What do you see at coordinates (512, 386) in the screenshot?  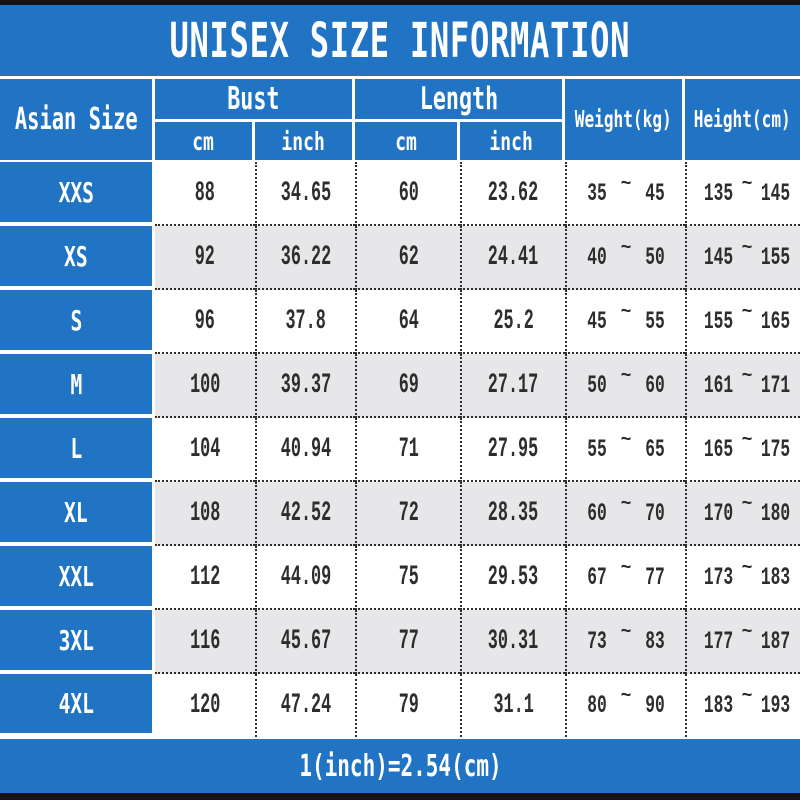 I see `length-inch-cell: 27.17` at bounding box center [512, 386].